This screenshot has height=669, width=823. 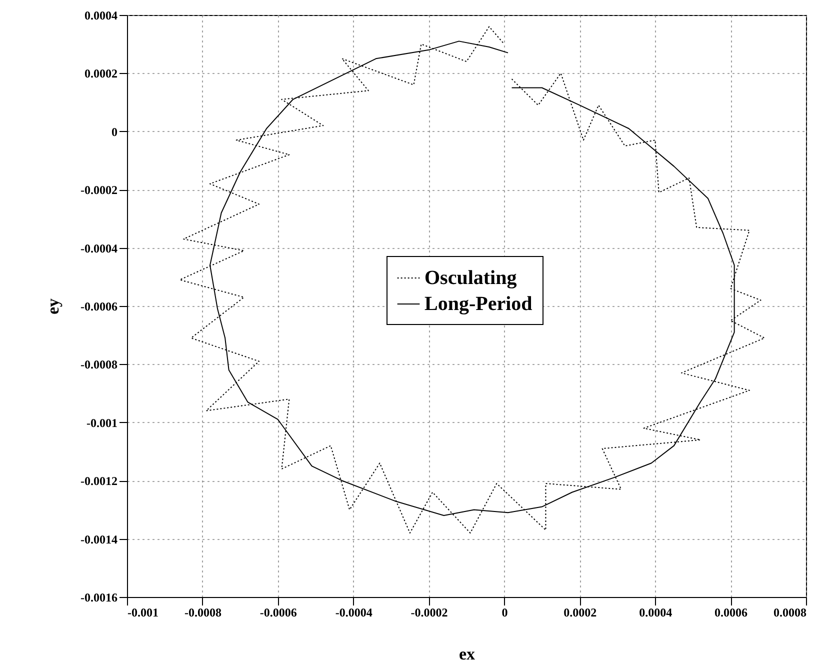 What do you see at coordinates (278, 613) in the screenshot?
I see `x-tick-label: -0.0006` at bounding box center [278, 613].